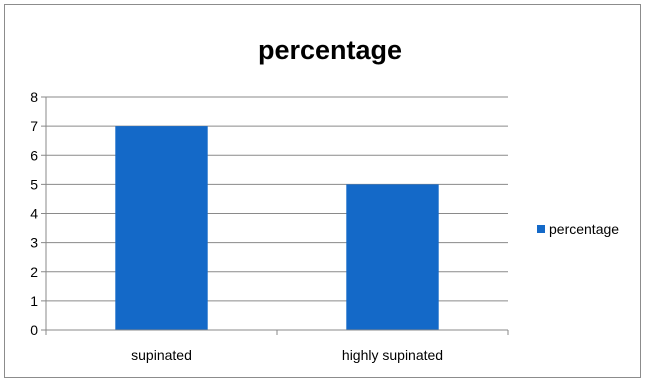  Describe the element at coordinates (277, 346) in the screenshot. I see `x-axis-ticks: supinated highly supinated` at that location.